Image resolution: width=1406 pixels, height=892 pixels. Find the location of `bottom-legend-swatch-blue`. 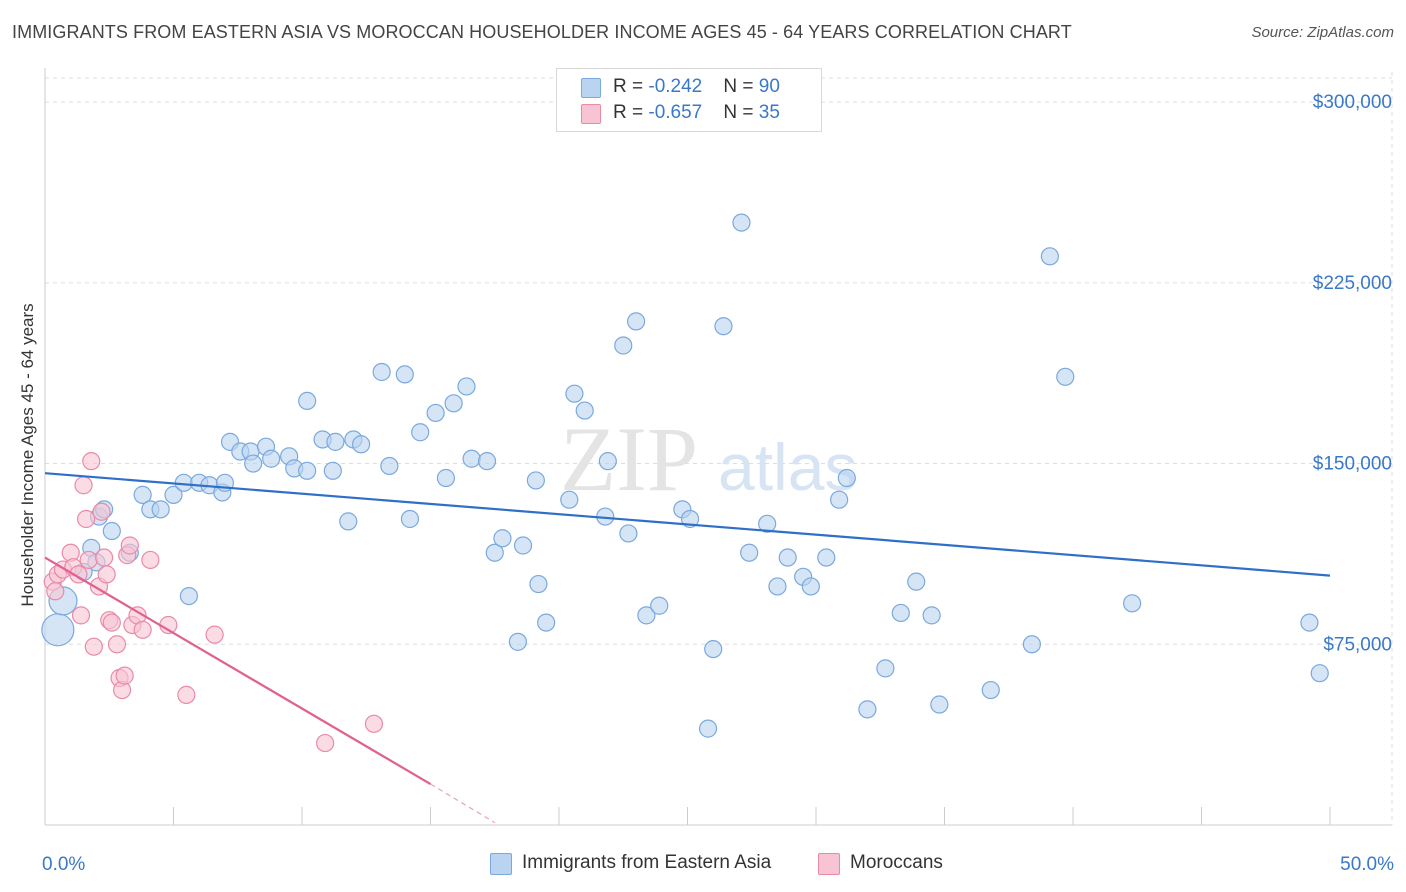

bottom-legend-swatch-blue is located at coordinates (501, 864).